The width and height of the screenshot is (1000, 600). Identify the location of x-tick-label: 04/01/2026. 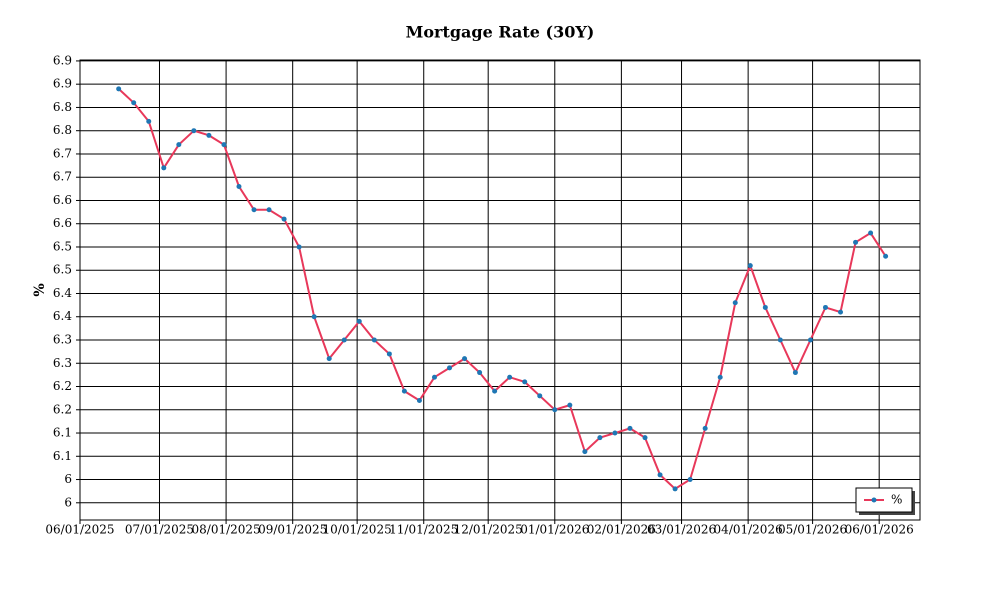
(748, 530).